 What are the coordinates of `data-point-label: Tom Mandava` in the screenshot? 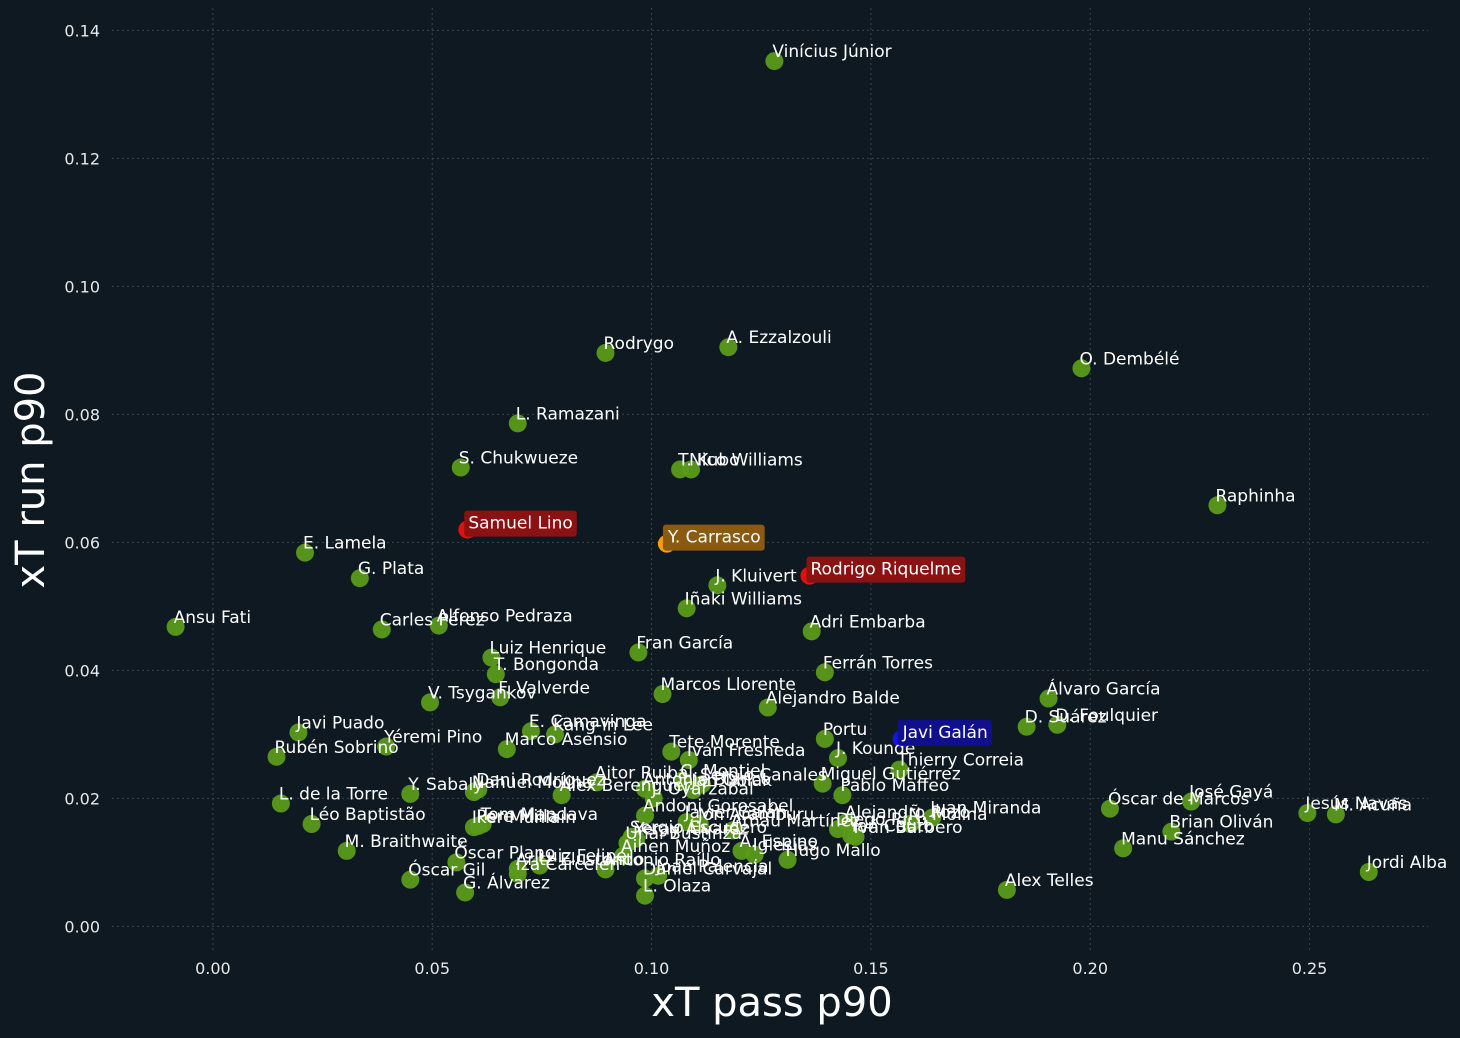 It's located at (539, 815).